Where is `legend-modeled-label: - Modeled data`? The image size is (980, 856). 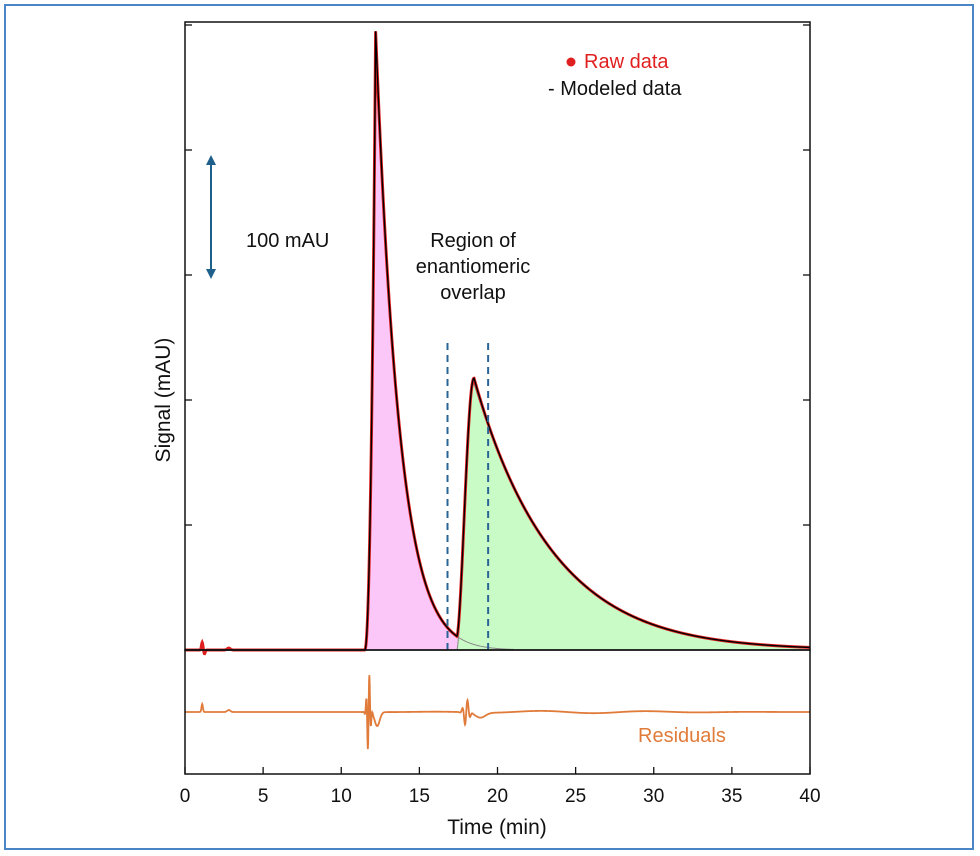
legend-modeled-label: - Modeled data is located at coordinates (615, 89).